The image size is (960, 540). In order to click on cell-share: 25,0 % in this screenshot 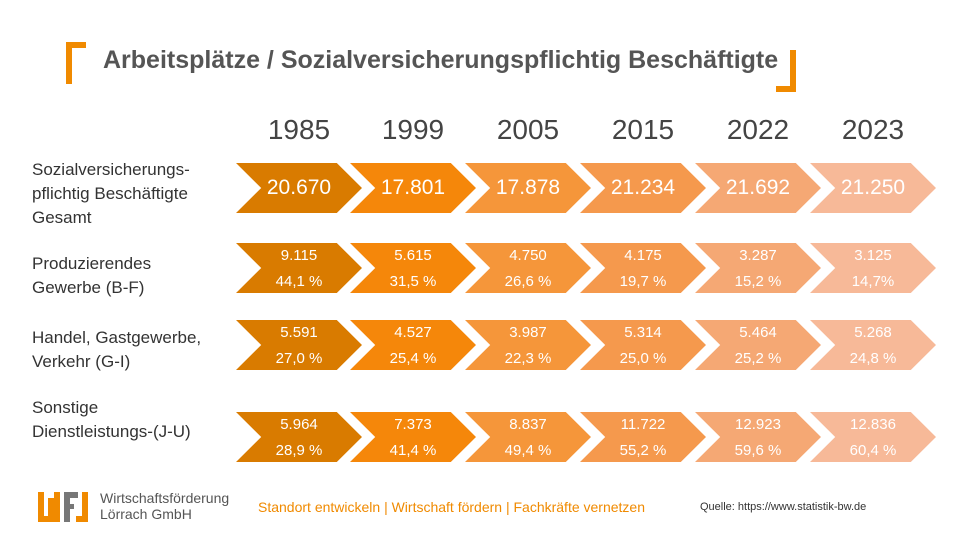, I will do `click(643, 358)`.